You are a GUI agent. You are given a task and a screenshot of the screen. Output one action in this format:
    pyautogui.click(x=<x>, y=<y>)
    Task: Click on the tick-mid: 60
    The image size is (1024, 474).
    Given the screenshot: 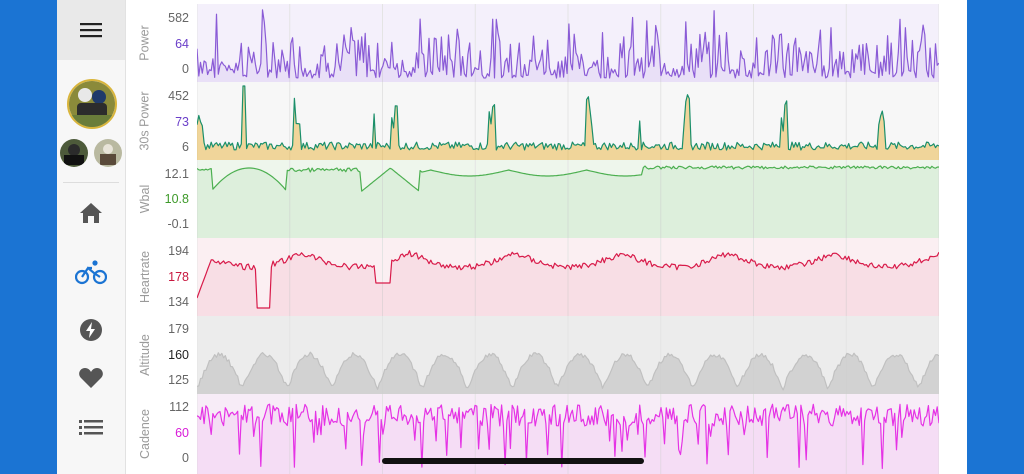 What is the action you would take?
    pyautogui.click(x=182, y=433)
    